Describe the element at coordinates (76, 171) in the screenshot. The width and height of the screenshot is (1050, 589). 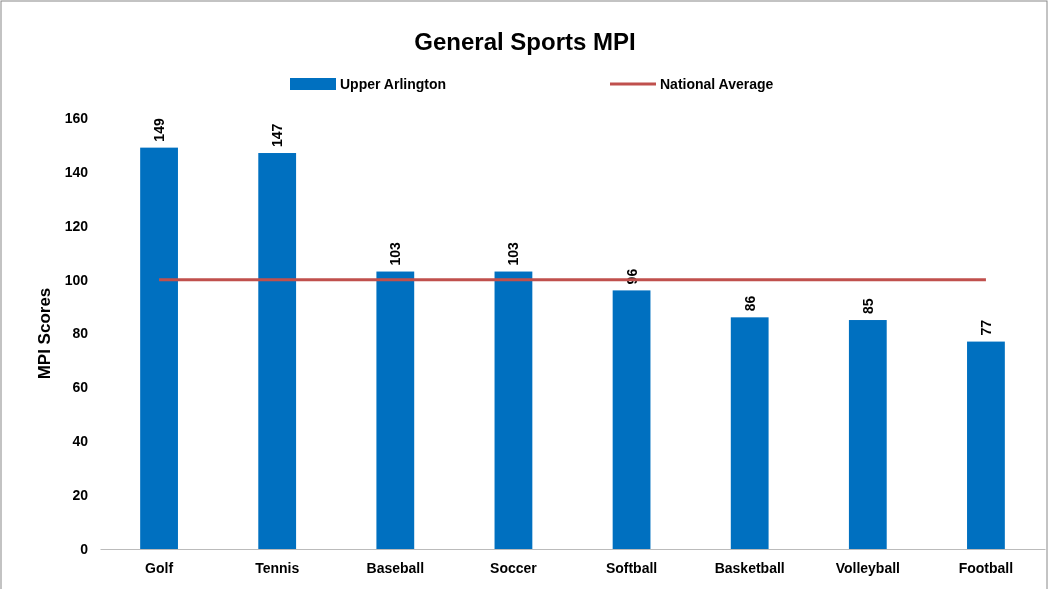
I see `y-tick-label: 140` at that location.